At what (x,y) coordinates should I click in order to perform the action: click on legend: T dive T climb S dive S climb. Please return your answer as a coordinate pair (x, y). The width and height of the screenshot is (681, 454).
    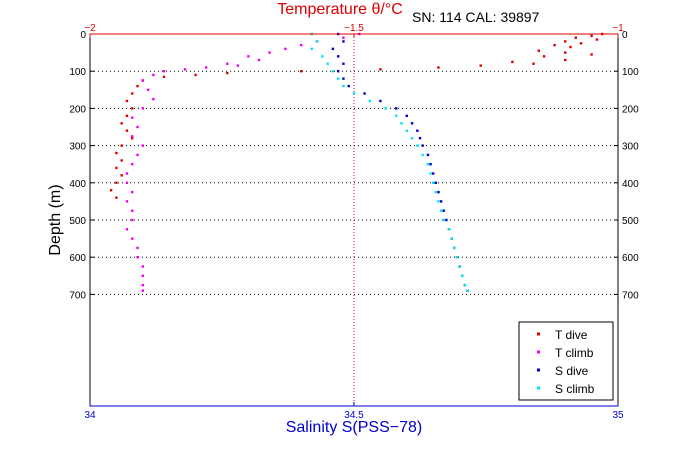
    Looking at the image, I should click on (566, 361).